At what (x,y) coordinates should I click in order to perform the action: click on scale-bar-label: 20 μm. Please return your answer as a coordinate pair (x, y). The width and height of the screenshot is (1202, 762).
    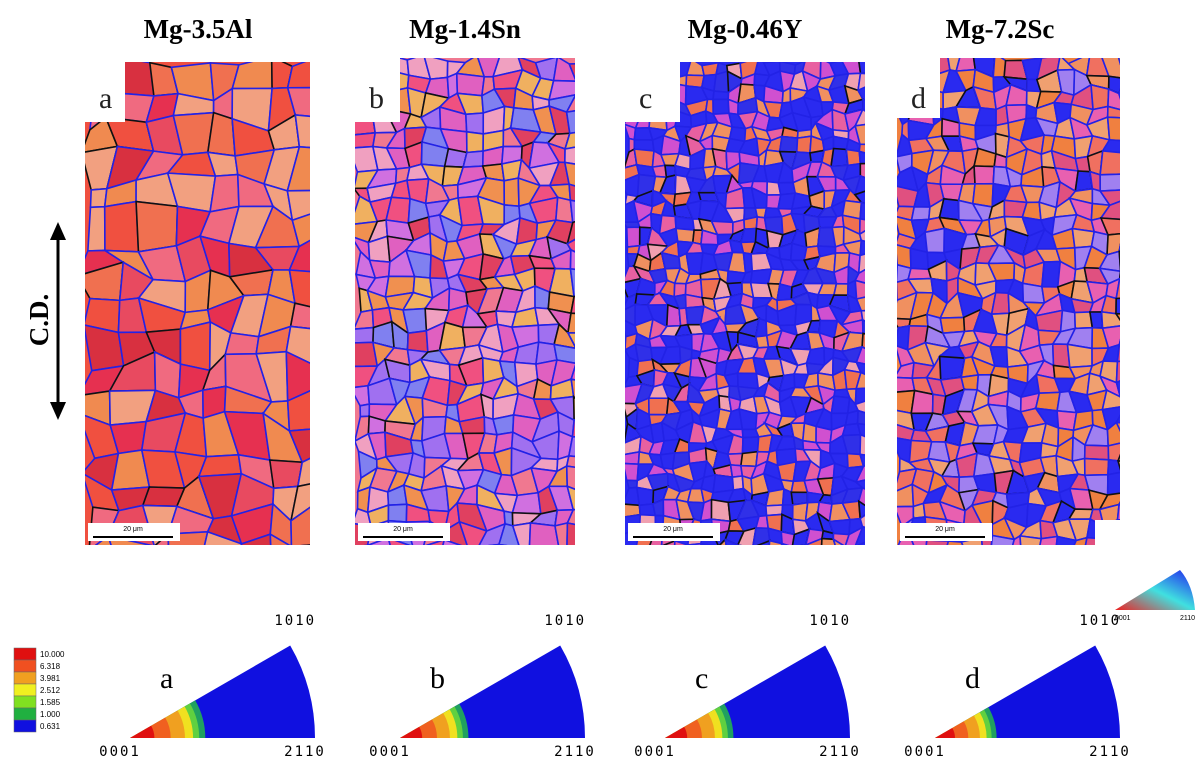
    Looking at the image, I should click on (133, 529).